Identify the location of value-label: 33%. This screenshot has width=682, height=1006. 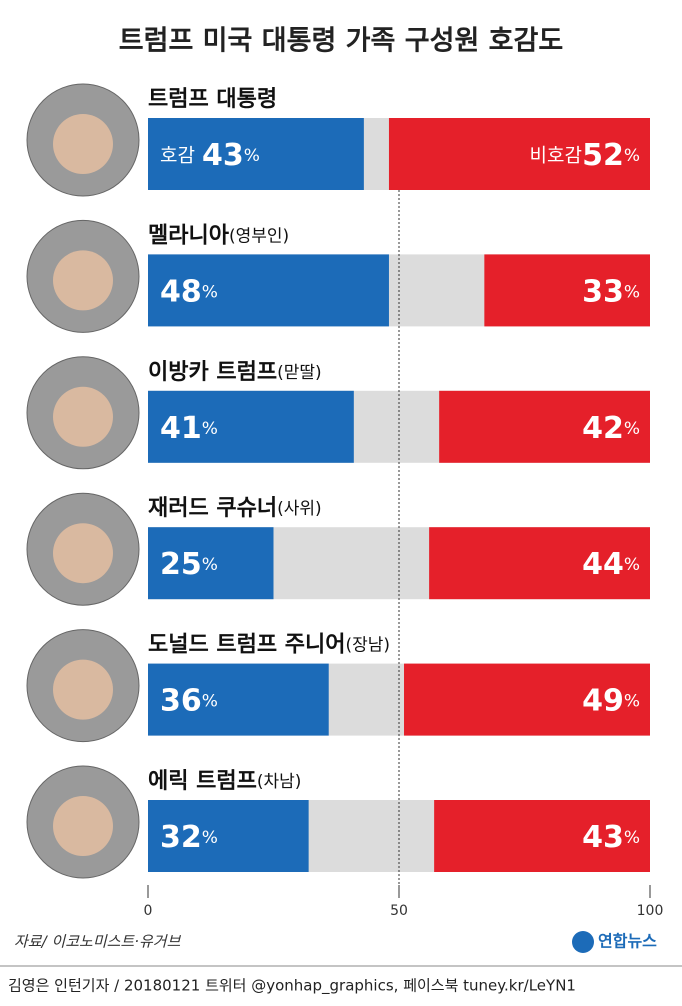
(611, 291).